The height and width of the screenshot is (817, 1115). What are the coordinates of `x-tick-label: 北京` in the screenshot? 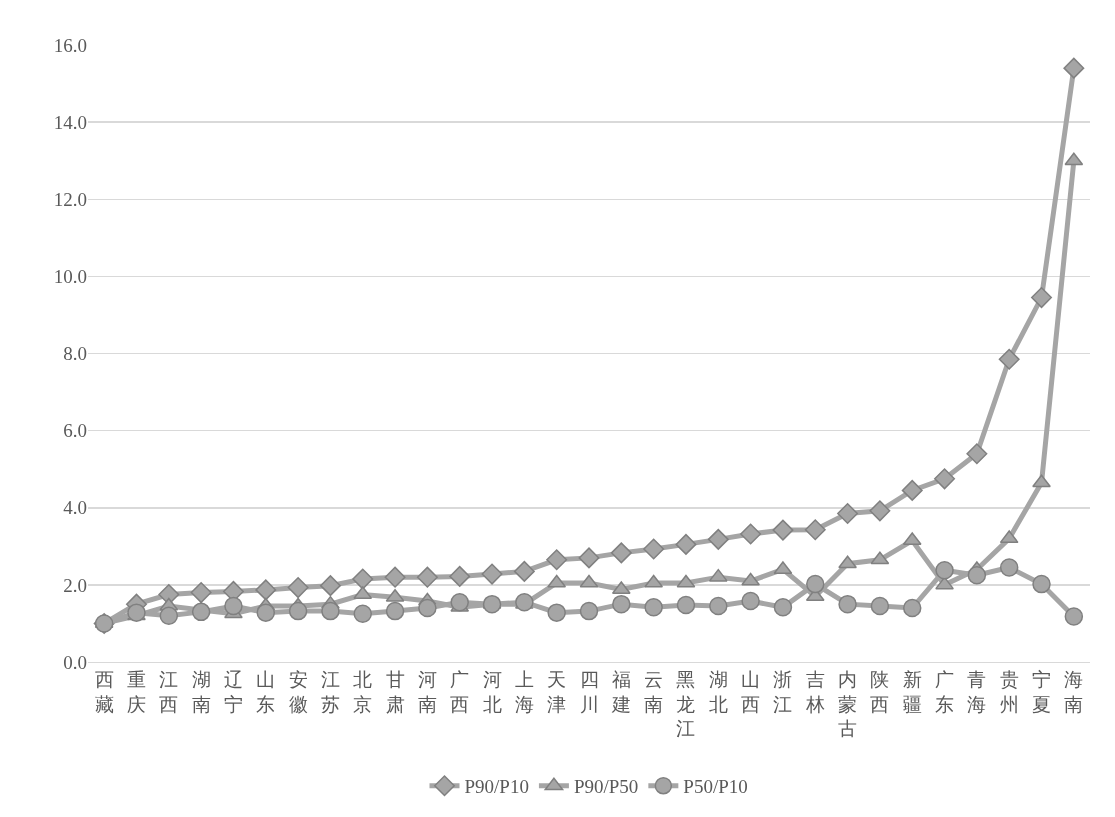 It's located at (363, 691).